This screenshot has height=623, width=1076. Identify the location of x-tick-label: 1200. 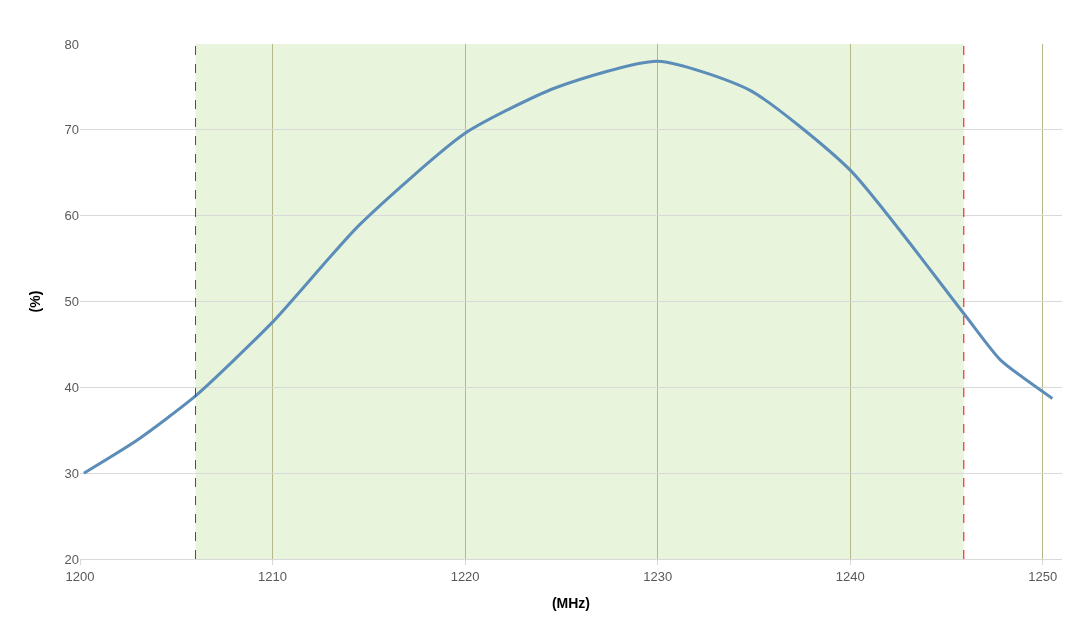
(80, 576).